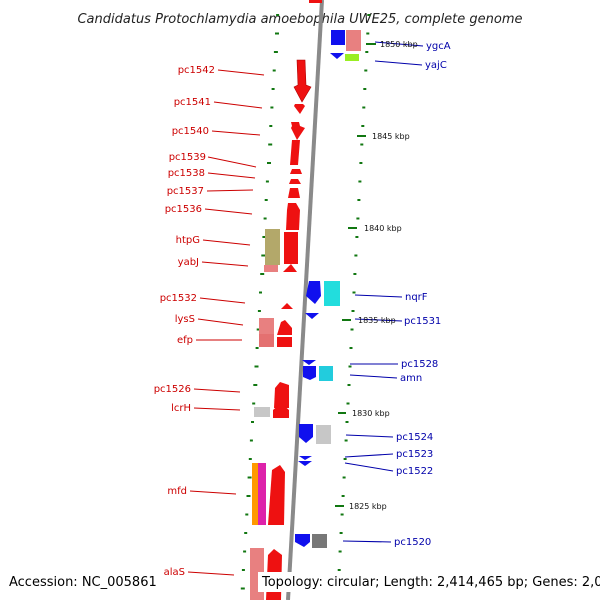 Image resolution: width=600 pixels, height=600 pixels. I want to click on gene-label: pc1538, so click(186, 173).